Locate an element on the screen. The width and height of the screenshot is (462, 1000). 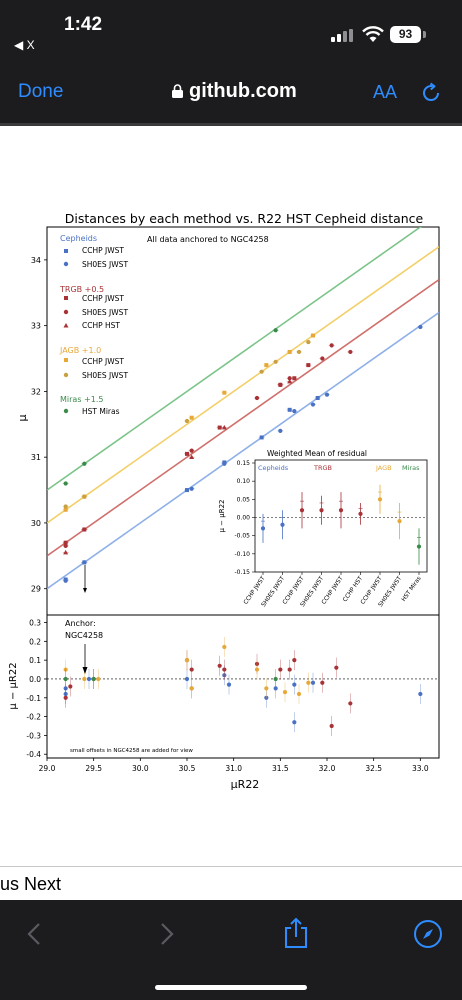
tick-label: 29 is located at coordinates (36, 589).